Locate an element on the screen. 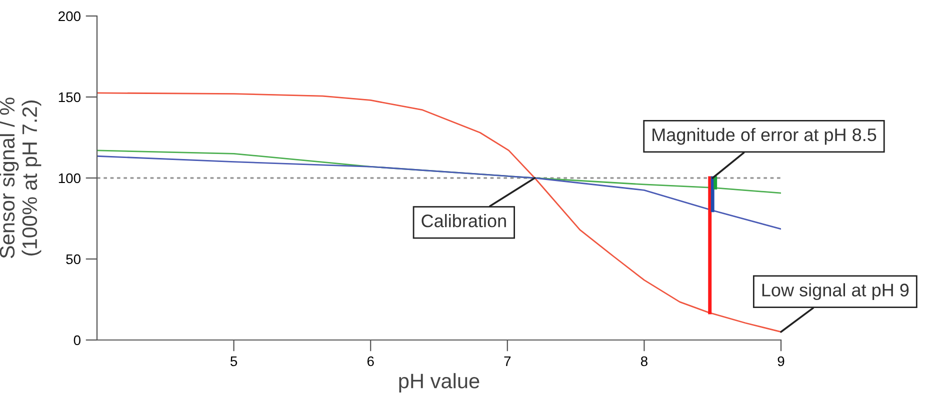 Image resolution: width=936 pixels, height=400 pixels. x-tick-label: 9 is located at coordinates (781, 361).